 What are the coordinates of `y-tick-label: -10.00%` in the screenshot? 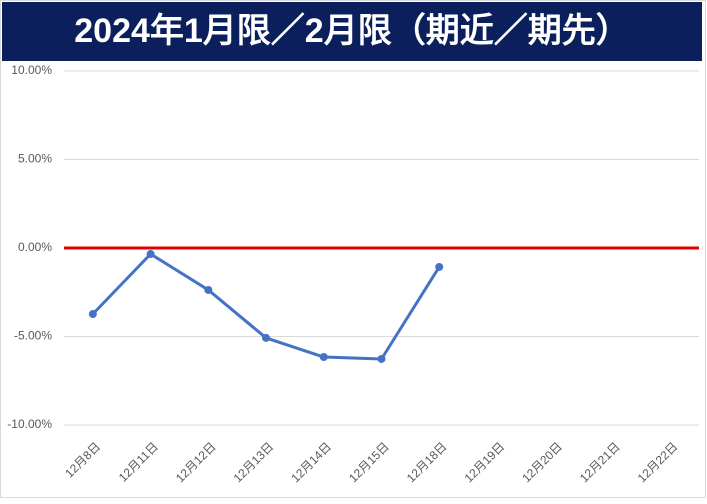 It's located at (29, 424).